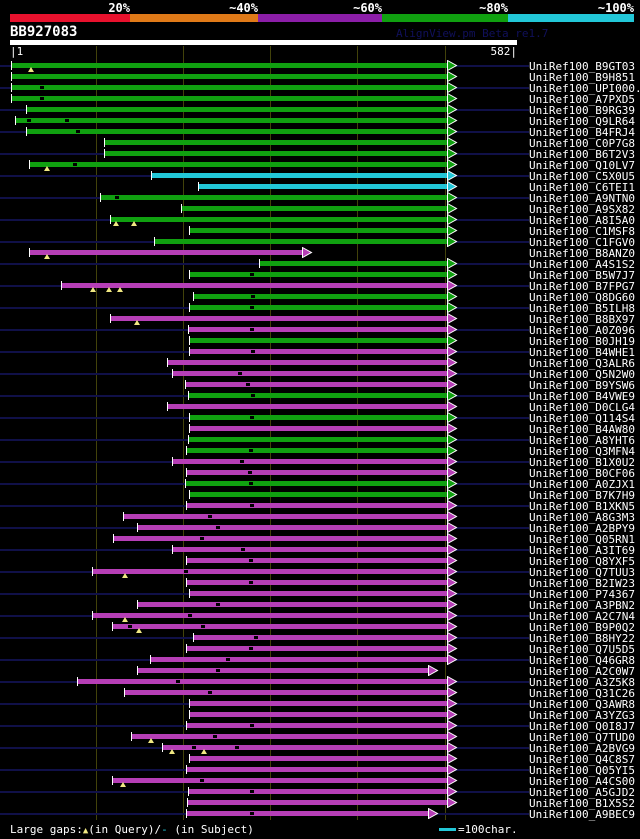 This screenshot has height=839, width=640. Describe the element at coordinates (582, 803) in the screenshot. I see `hit-label: UniRef100_B1X5S2` at that location.